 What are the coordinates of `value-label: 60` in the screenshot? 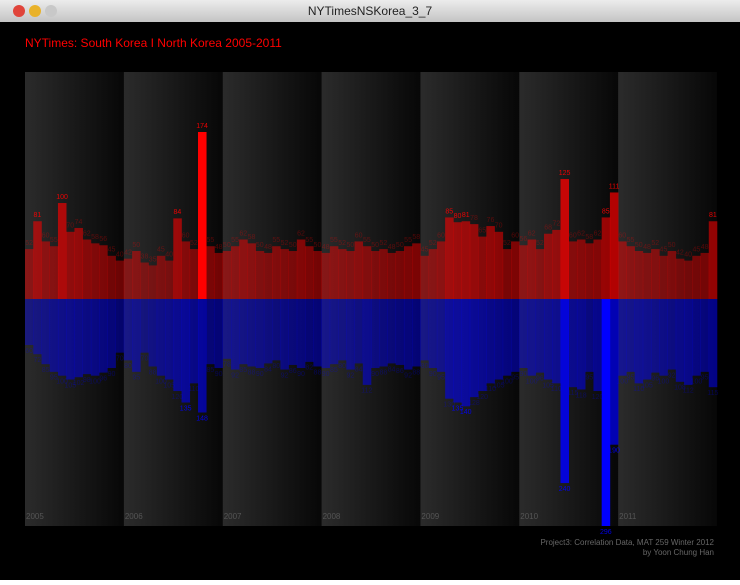 It's located at (622, 235).